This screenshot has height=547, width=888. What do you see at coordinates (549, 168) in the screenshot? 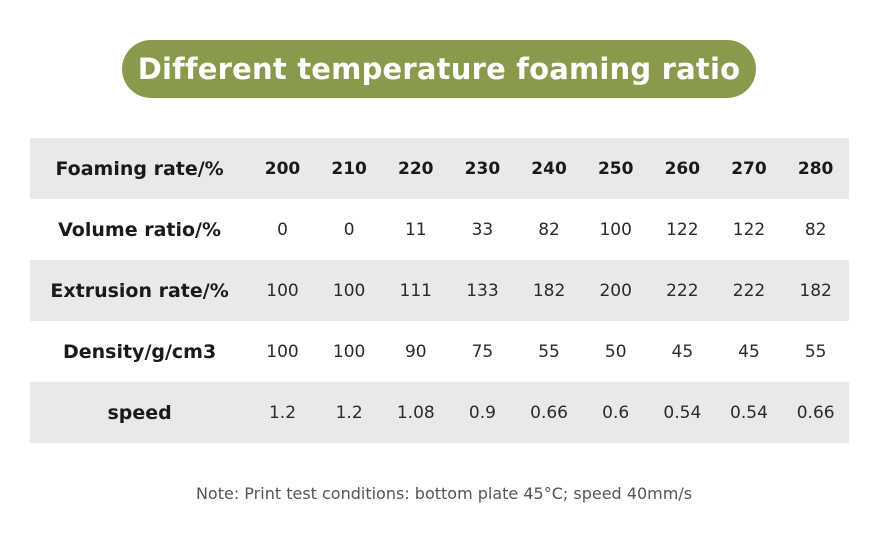
I see `header-cell: 240` at bounding box center [549, 168].